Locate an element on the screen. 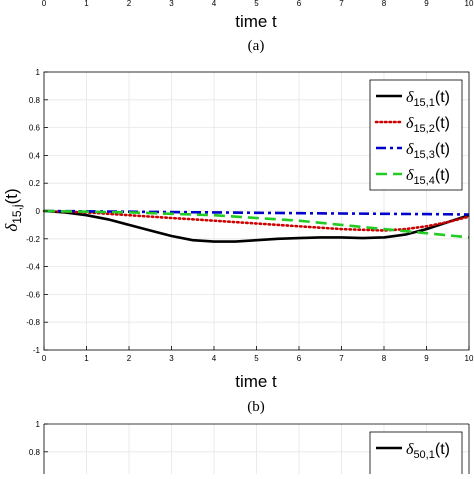  chart-b-y-tick-label: 0 is located at coordinates (38, 211).